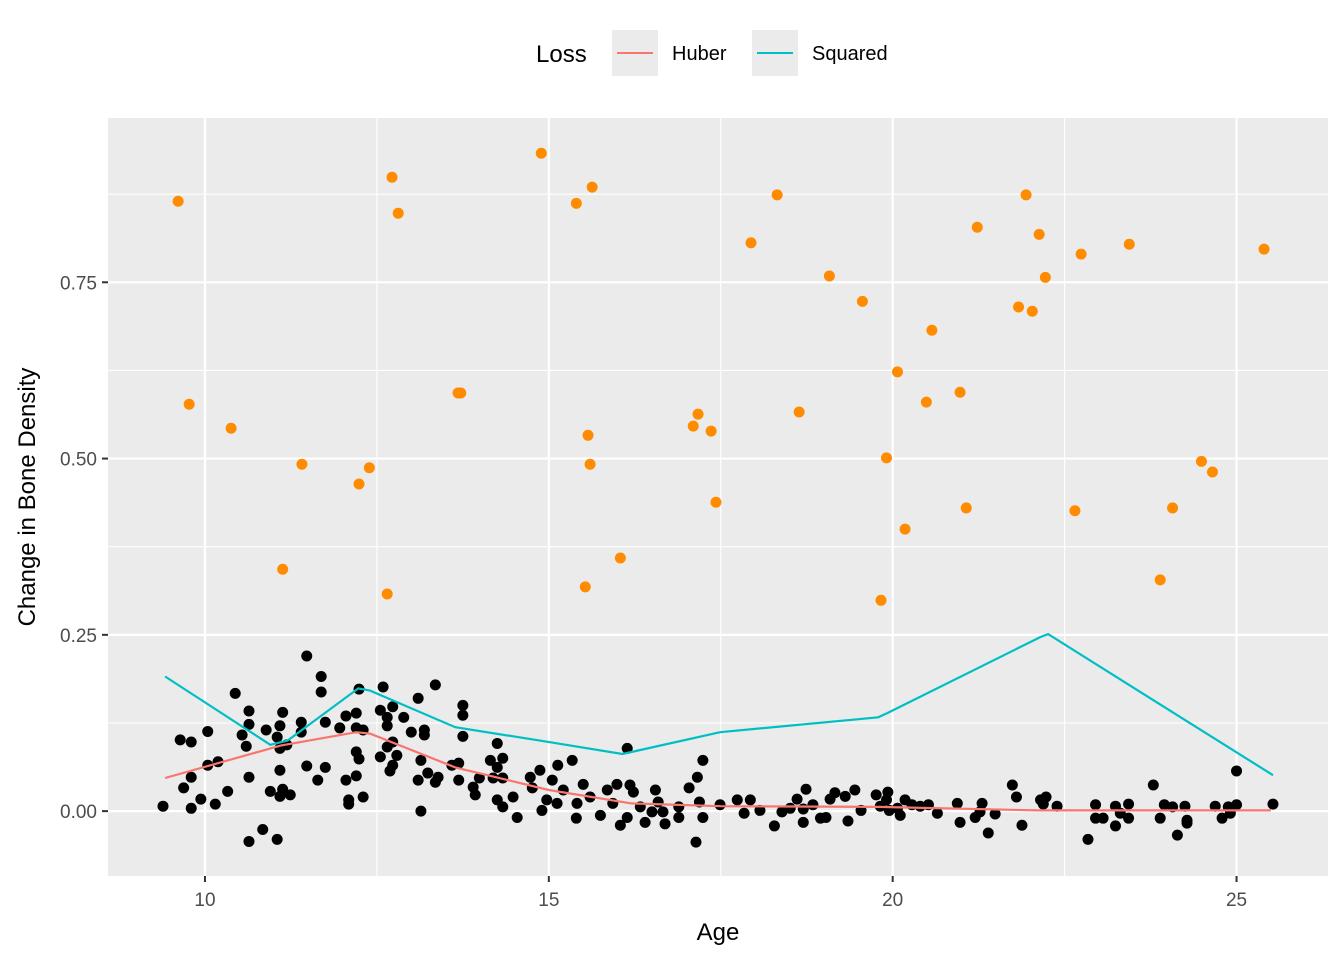 The height and width of the screenshot is (965, 1344). I want to click on x-tick-label: 25, so click(1236, 900).